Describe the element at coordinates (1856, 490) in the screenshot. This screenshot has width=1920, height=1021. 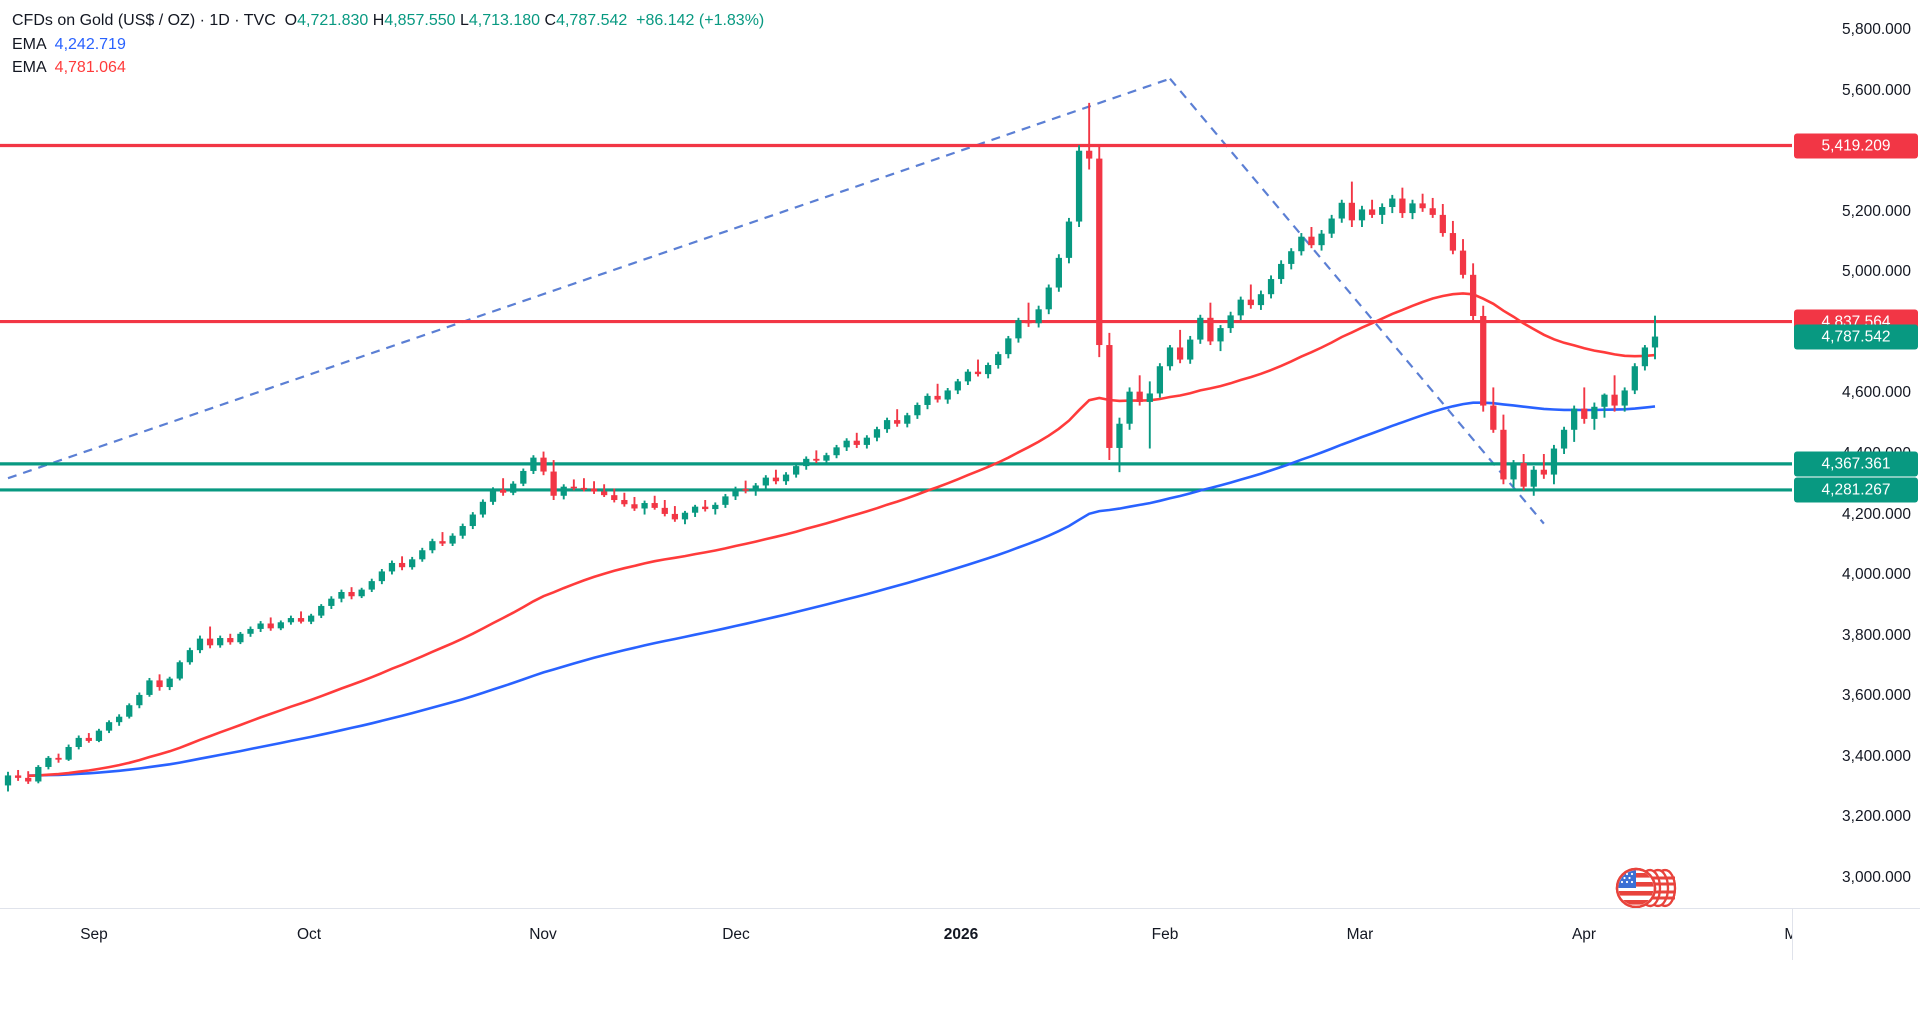
I see `price-badge-support: 4,281.267` at that location.